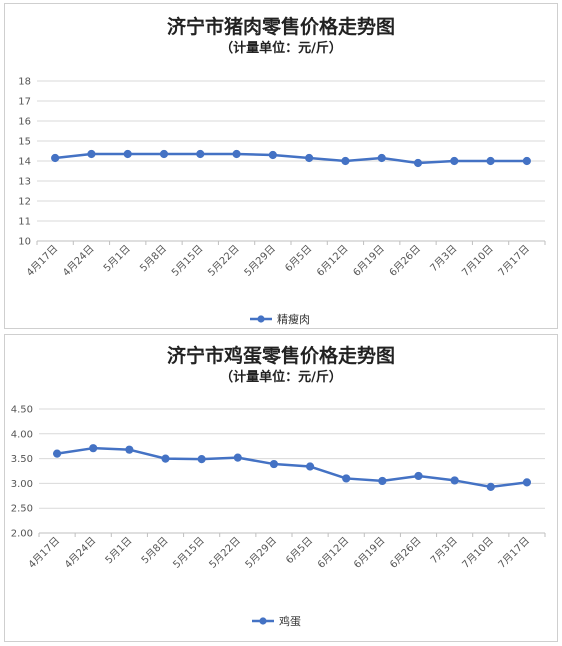 Image resolution: width=562 pixels, height=646 pixels. Describe the element at coordinates (290, 621) in the screenshot. I see `legend-label: 鸡蛋` at that location.